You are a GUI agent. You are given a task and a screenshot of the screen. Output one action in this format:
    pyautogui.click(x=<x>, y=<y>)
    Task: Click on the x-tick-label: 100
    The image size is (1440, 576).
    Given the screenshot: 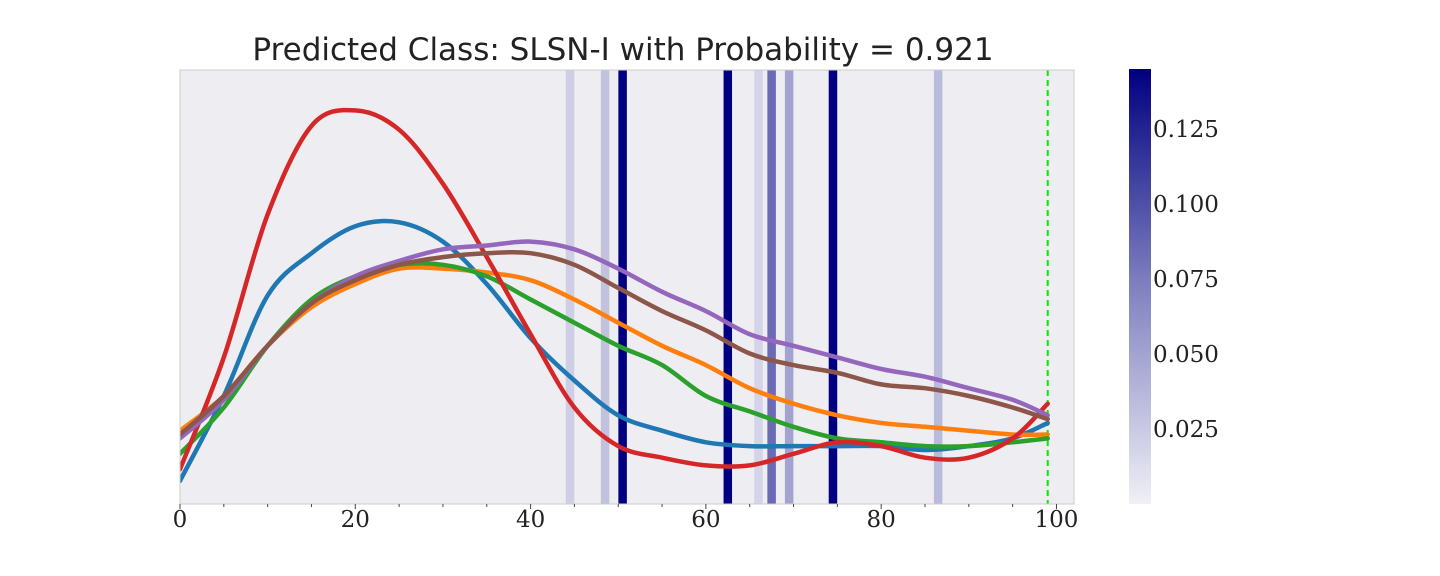 What is the action you would take?
    pyautogui.click(x=1057, y=520)
    